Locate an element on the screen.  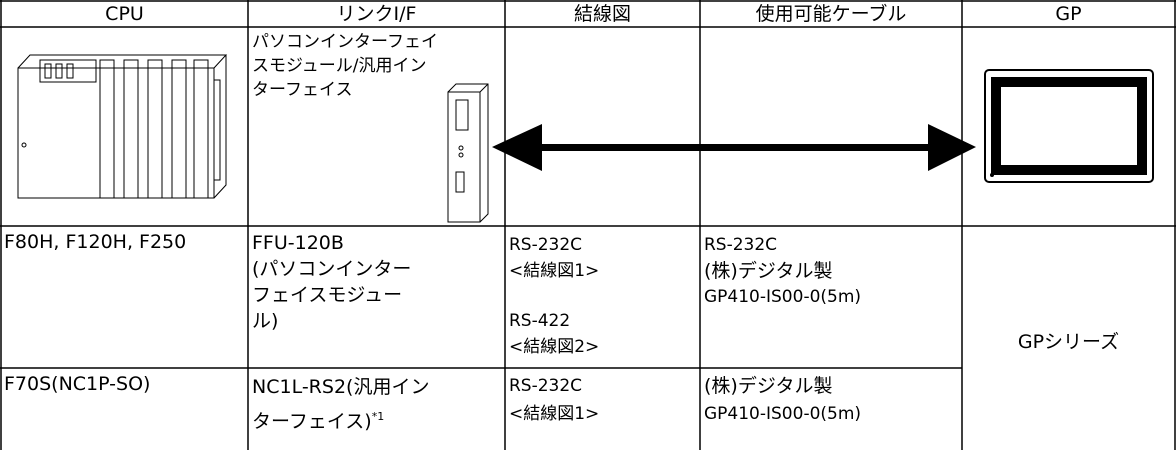
header-cell: GP is located at coordinates (1068, 14).